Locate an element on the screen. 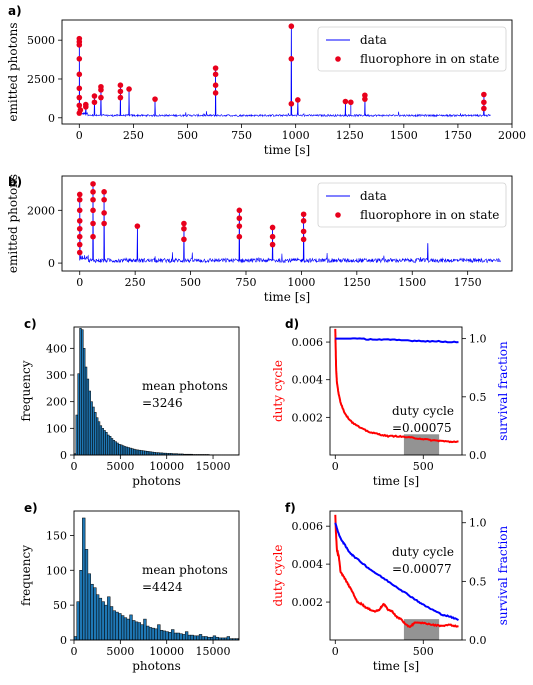 Image resolution: width=533 pixels, height=685 pixels. x-tick-label: 1000 is located at coordinates (296, 135).